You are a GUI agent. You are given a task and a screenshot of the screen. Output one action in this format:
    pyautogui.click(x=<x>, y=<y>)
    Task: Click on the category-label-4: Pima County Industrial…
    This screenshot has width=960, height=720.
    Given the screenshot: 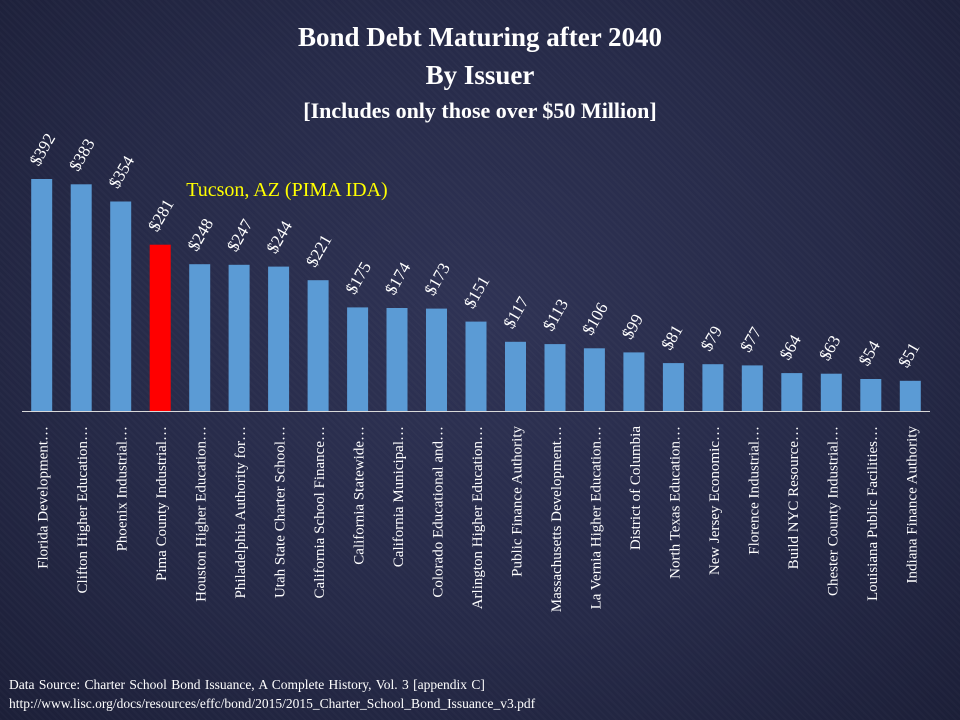 What is the action you would take?
    pyautogui.click(x=162, y=503)
    